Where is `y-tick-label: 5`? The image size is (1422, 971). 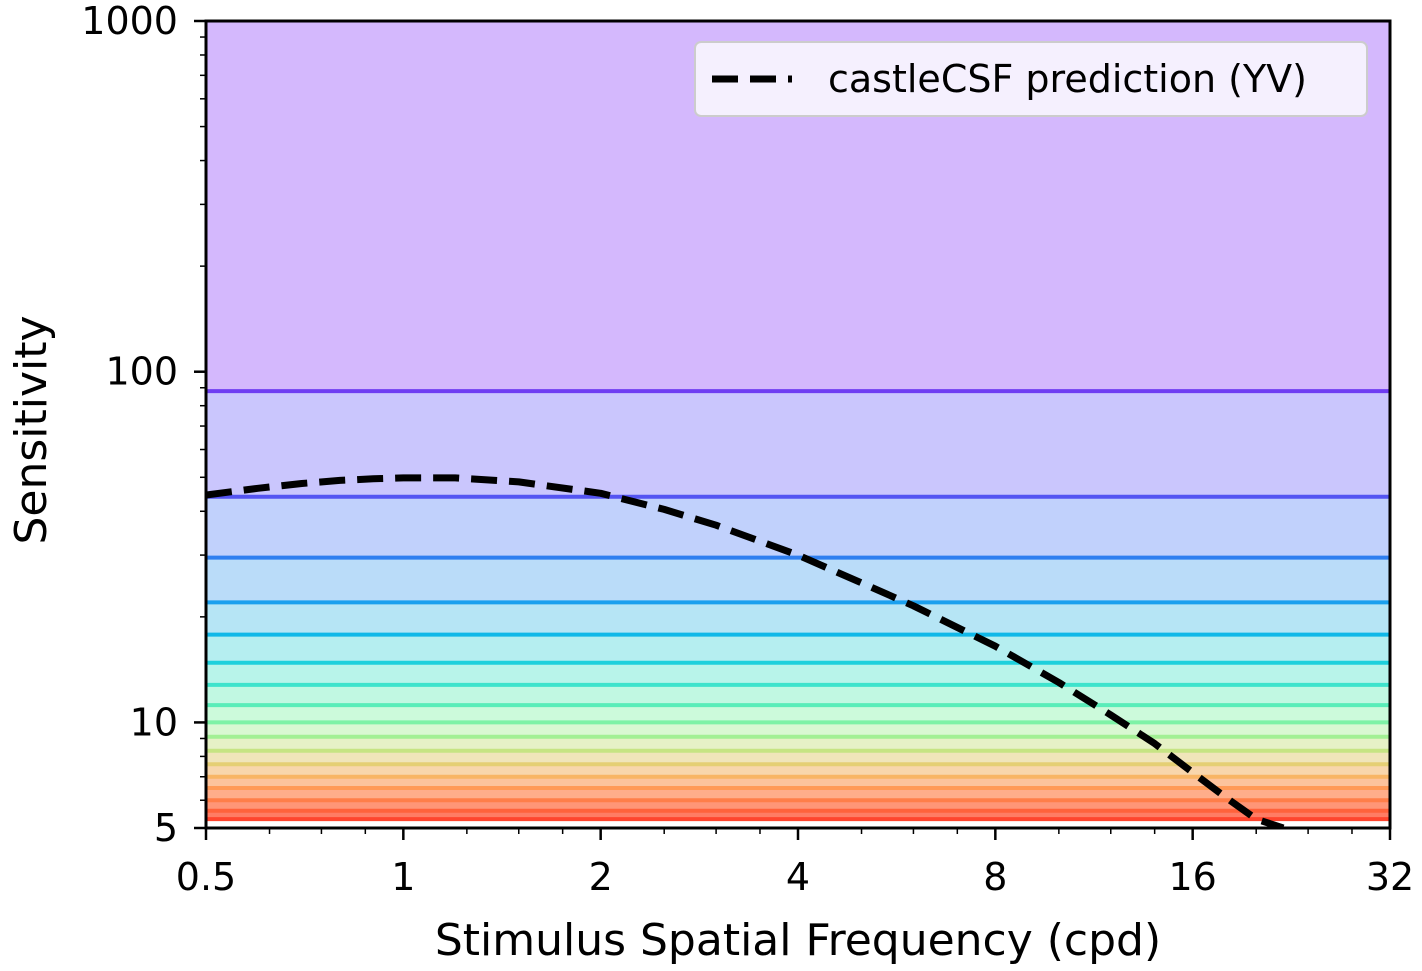
y-tick-label: 5 is located at coordinates (166, 828).